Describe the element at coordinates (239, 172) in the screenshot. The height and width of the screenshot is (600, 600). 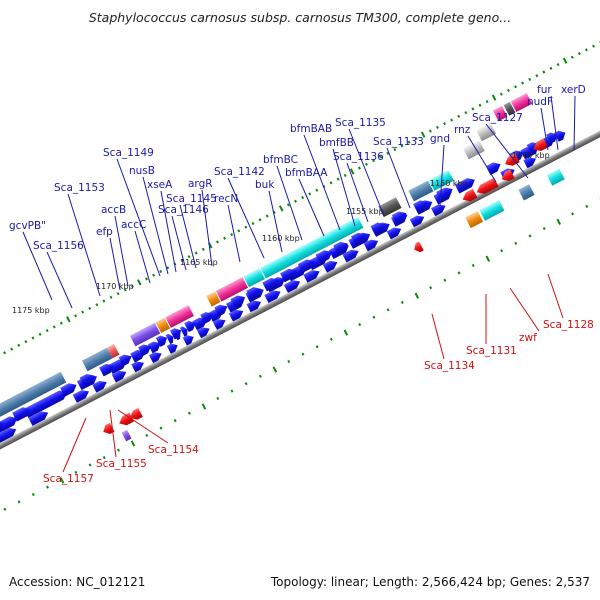
I see `gene-label-top: Sca_1142` at that location.